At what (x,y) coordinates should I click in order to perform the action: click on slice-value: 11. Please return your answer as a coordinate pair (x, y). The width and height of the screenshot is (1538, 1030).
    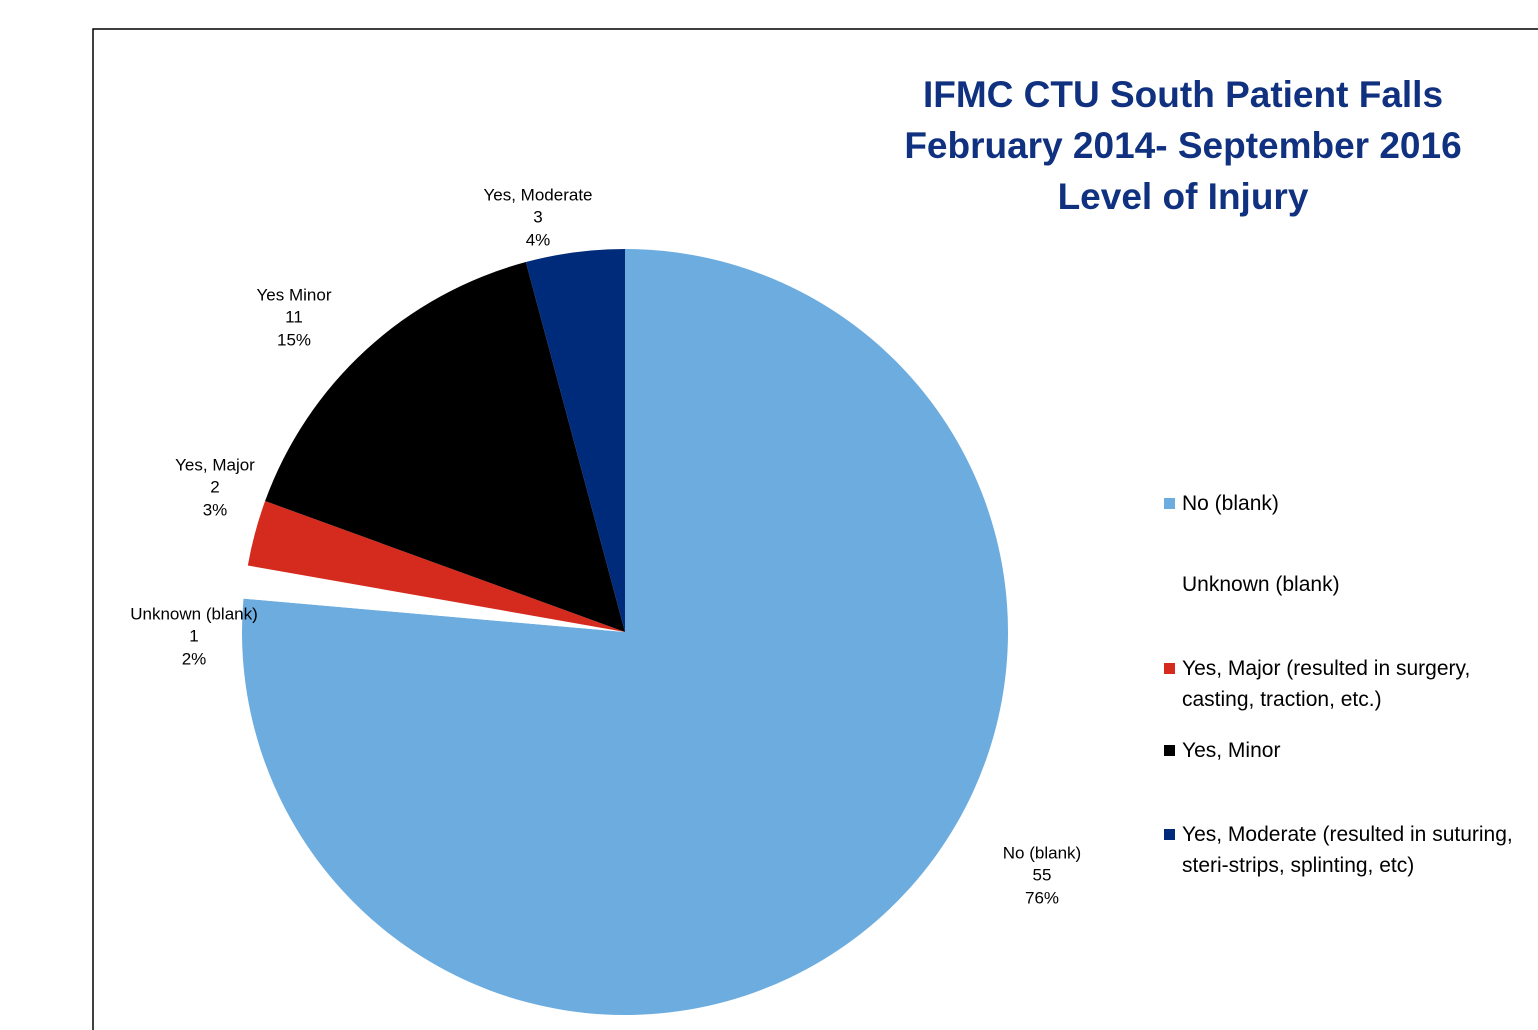
    Looking at the image, I should click on (294, 316).